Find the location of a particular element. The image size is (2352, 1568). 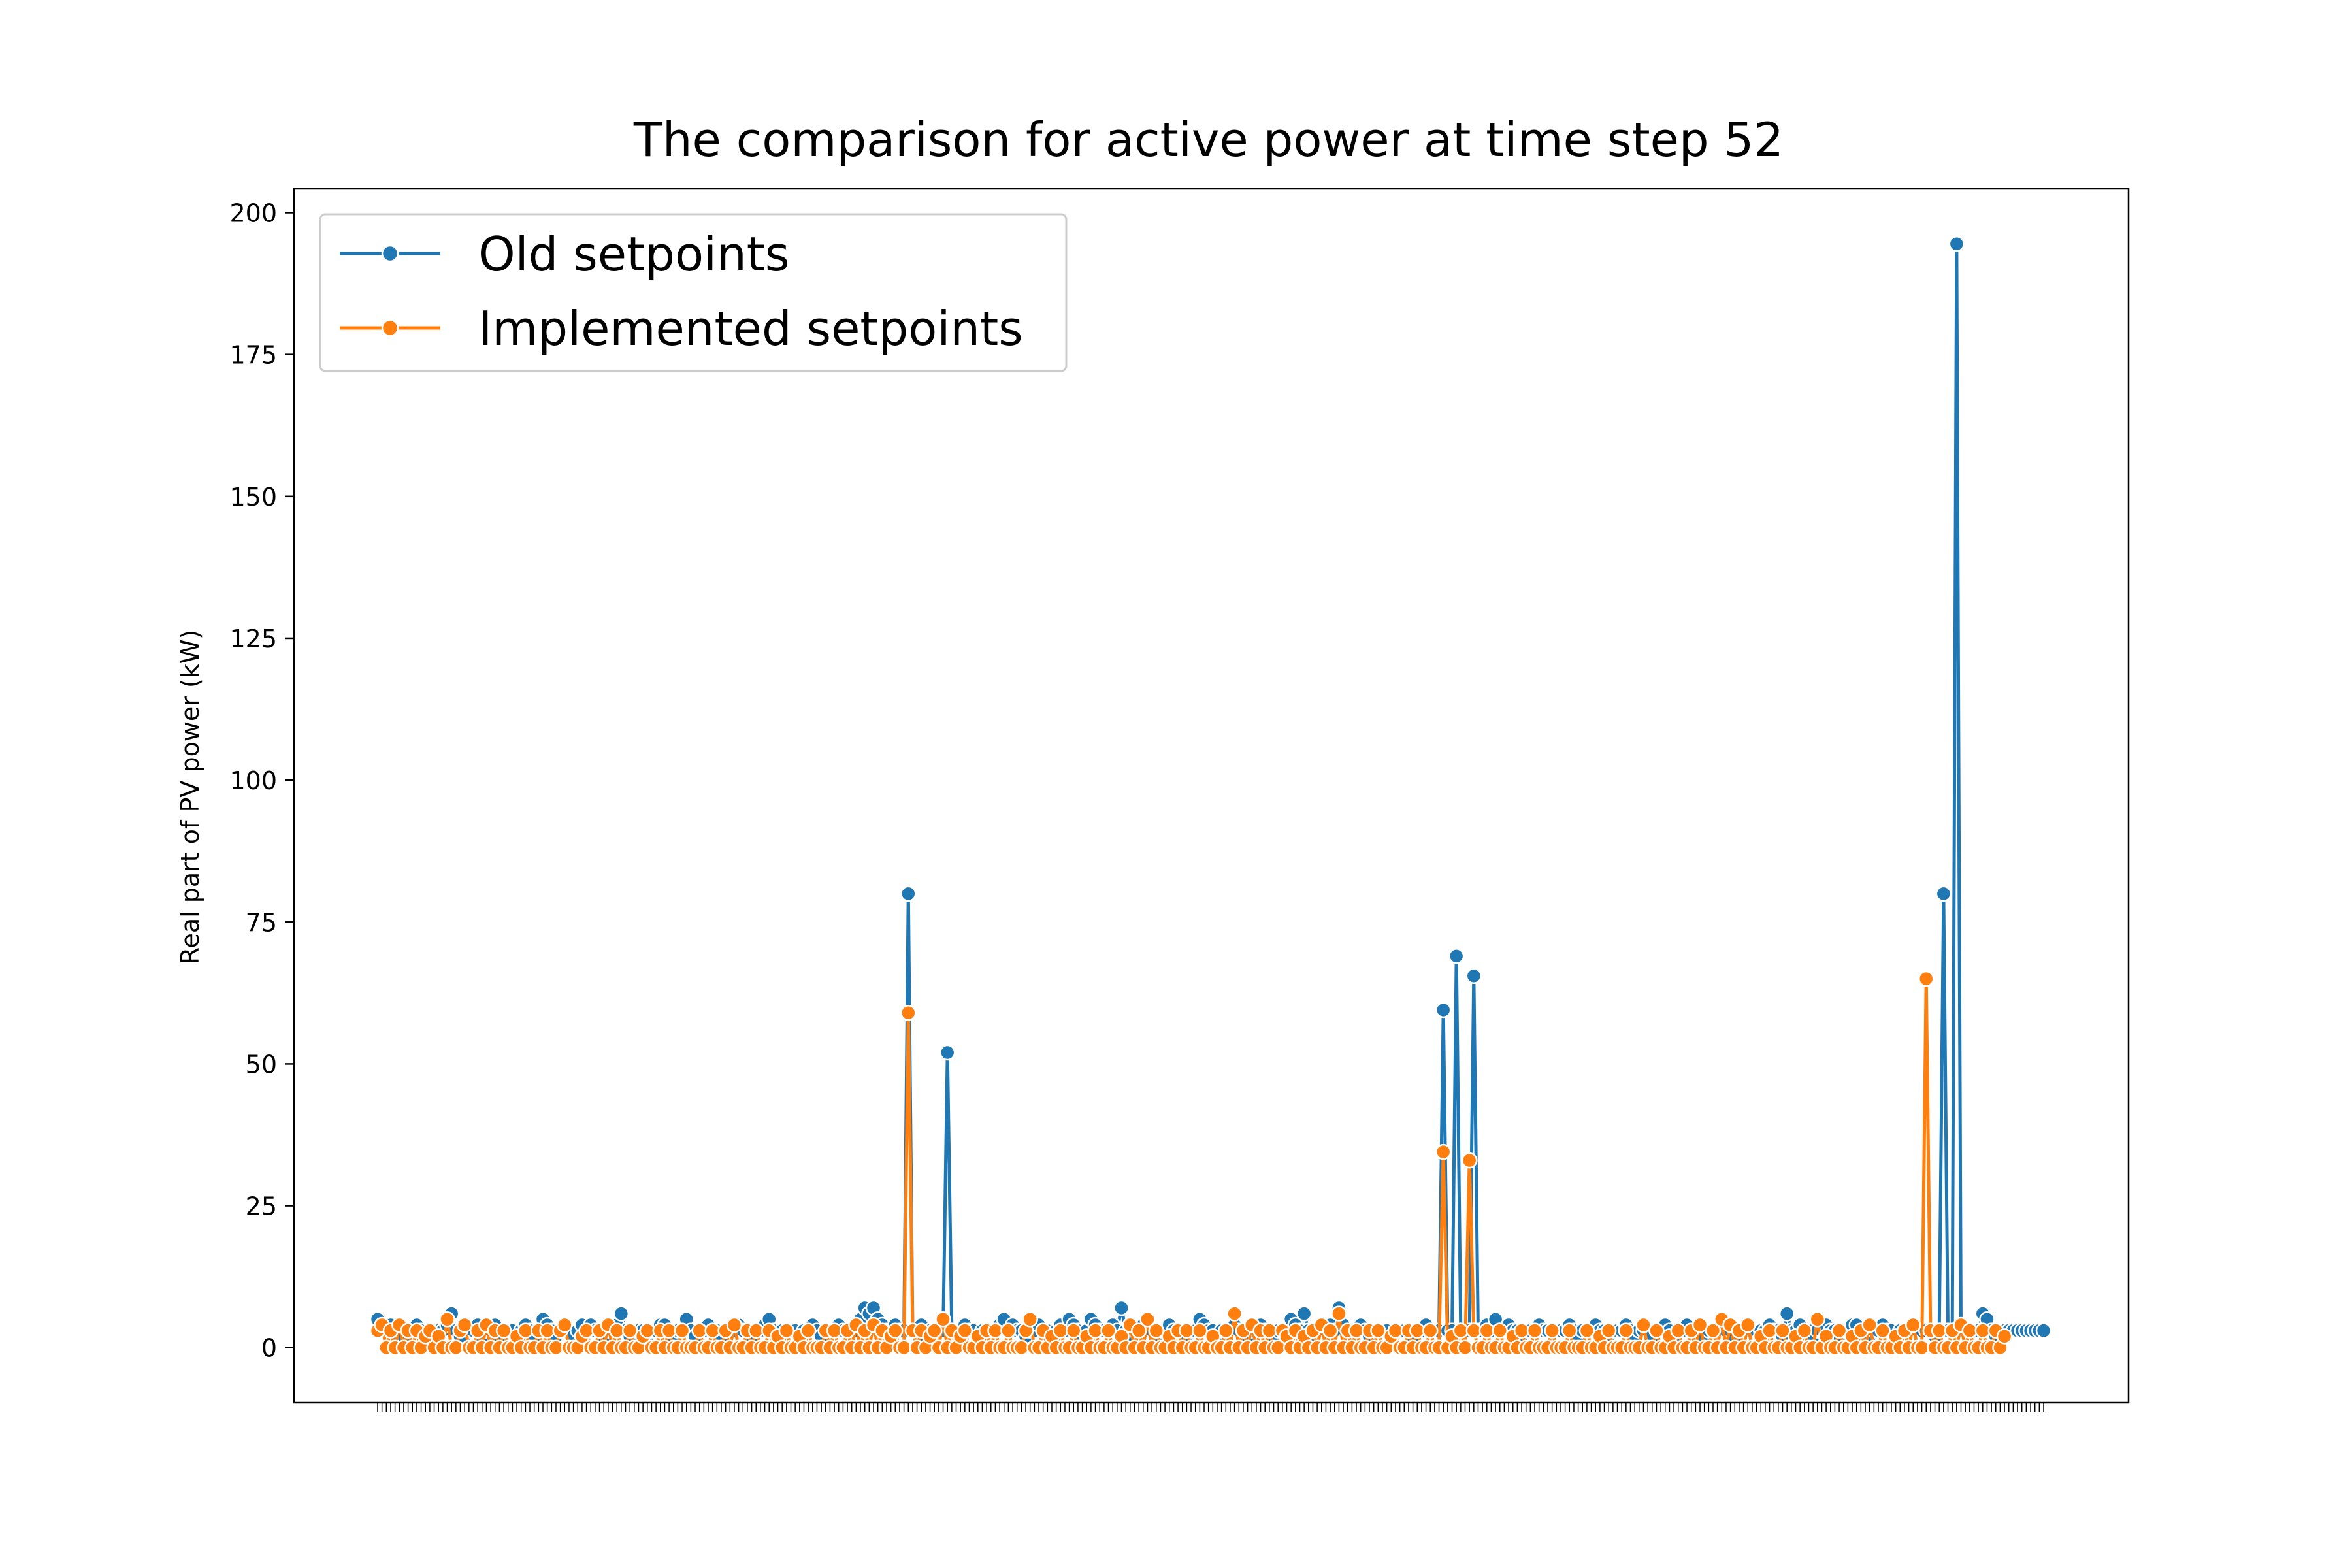

legend-entries: Old setpoints Implemented setpoints is located at coordinates (681, 291).